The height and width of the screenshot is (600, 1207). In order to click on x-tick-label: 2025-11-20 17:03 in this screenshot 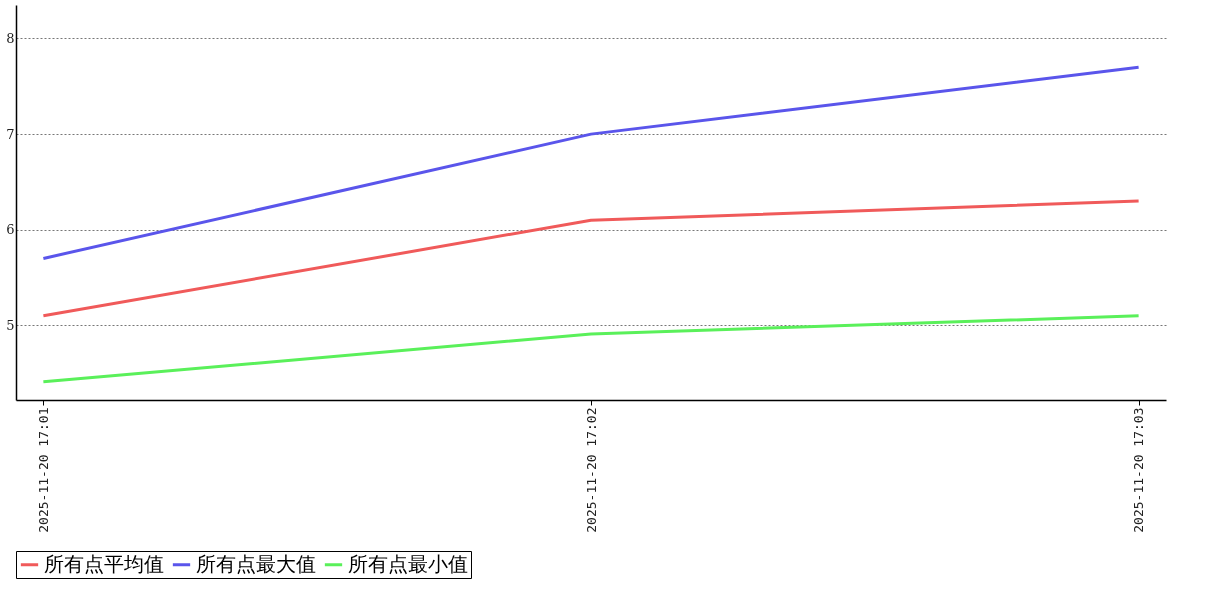, I will do `click(1139, 470)`.